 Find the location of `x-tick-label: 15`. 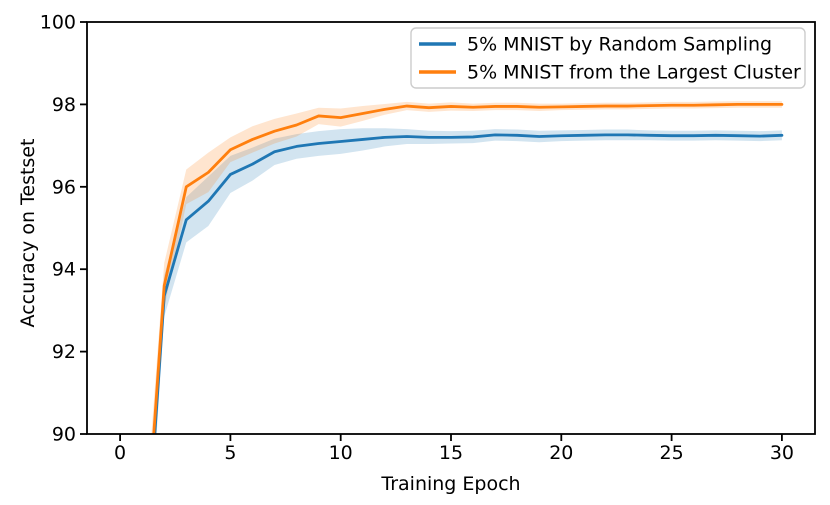

x-tick-label: 15 is located at coordinates (451, 453).